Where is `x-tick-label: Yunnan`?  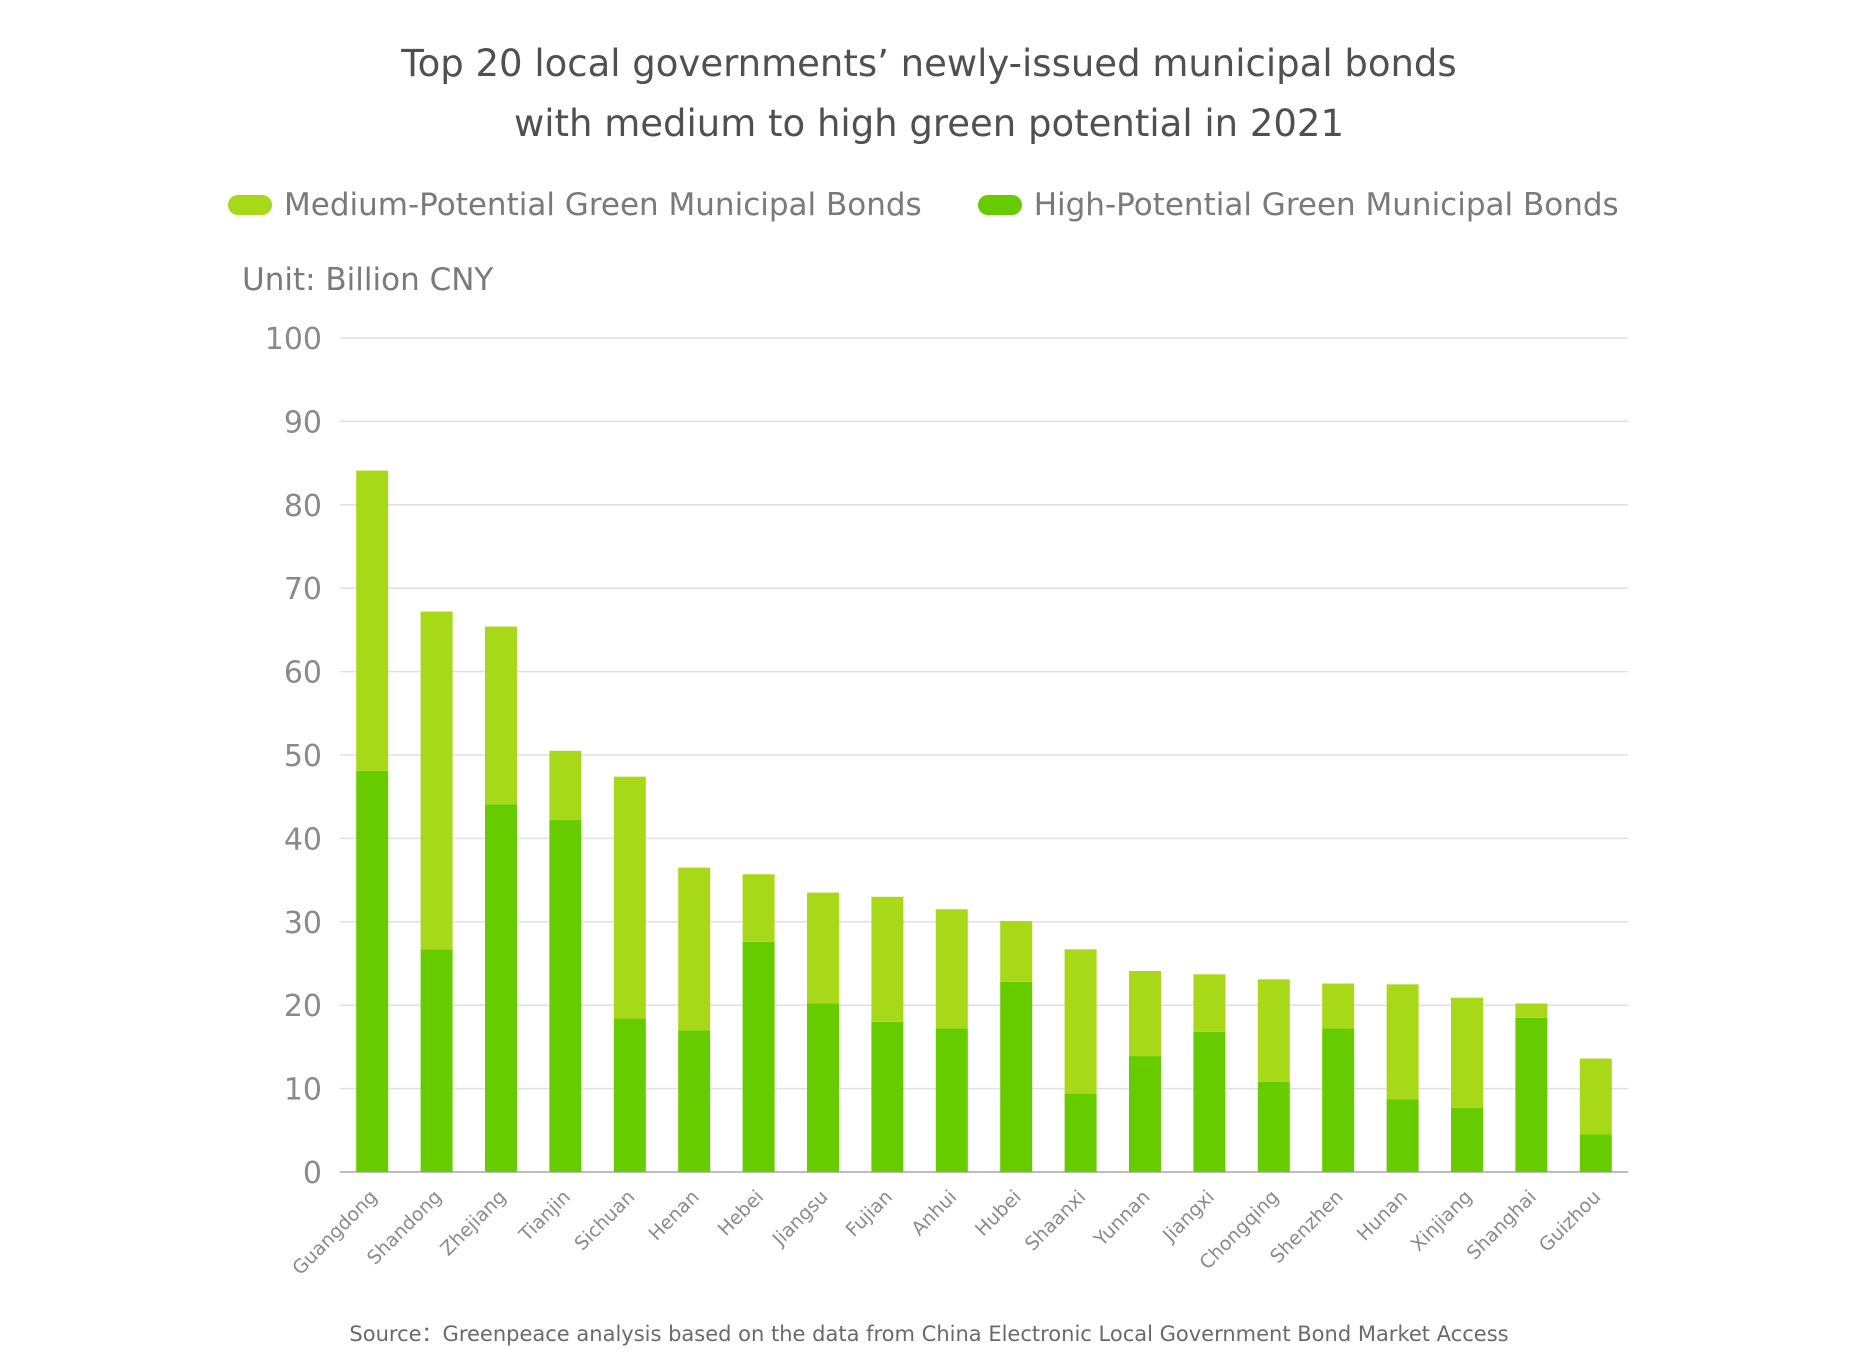
x-tick-label: Yunnan is located at coordinates (1121, 1218).